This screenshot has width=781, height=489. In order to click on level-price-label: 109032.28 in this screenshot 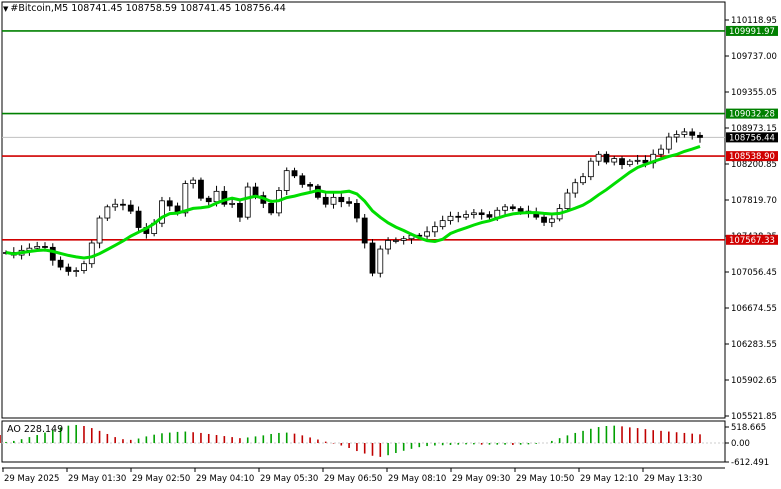, I will do `click(752, 115)`.